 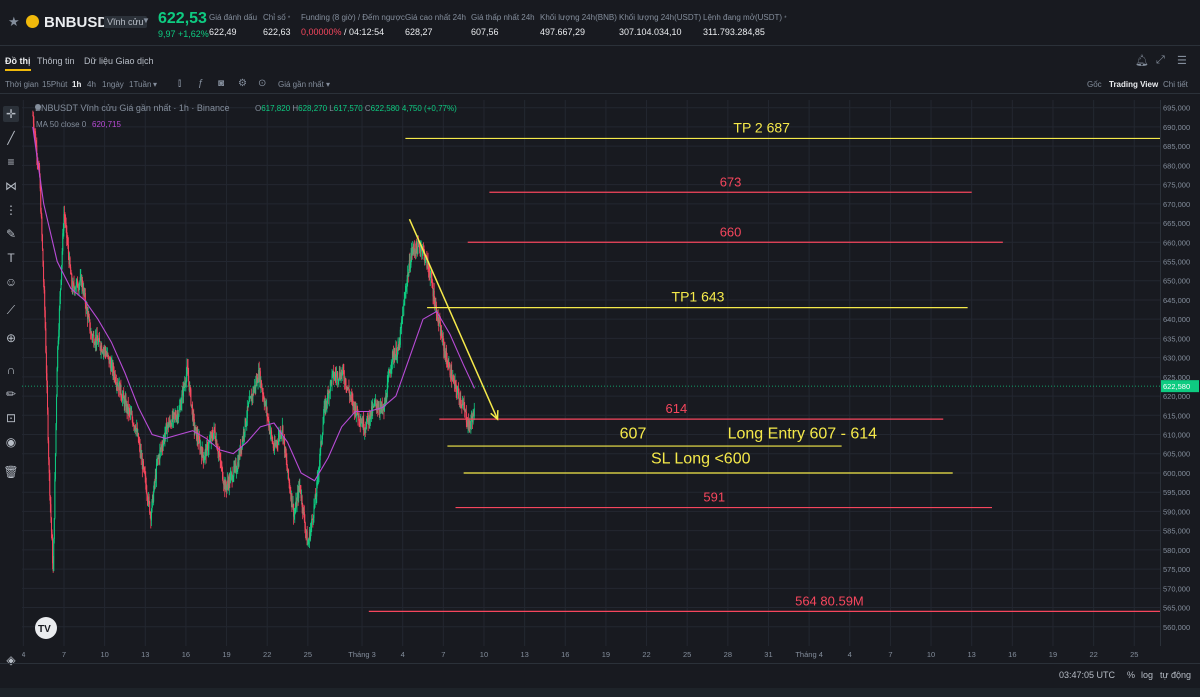 I want to click on price-tick-label: 660,000, so click(x=1176, y=242).